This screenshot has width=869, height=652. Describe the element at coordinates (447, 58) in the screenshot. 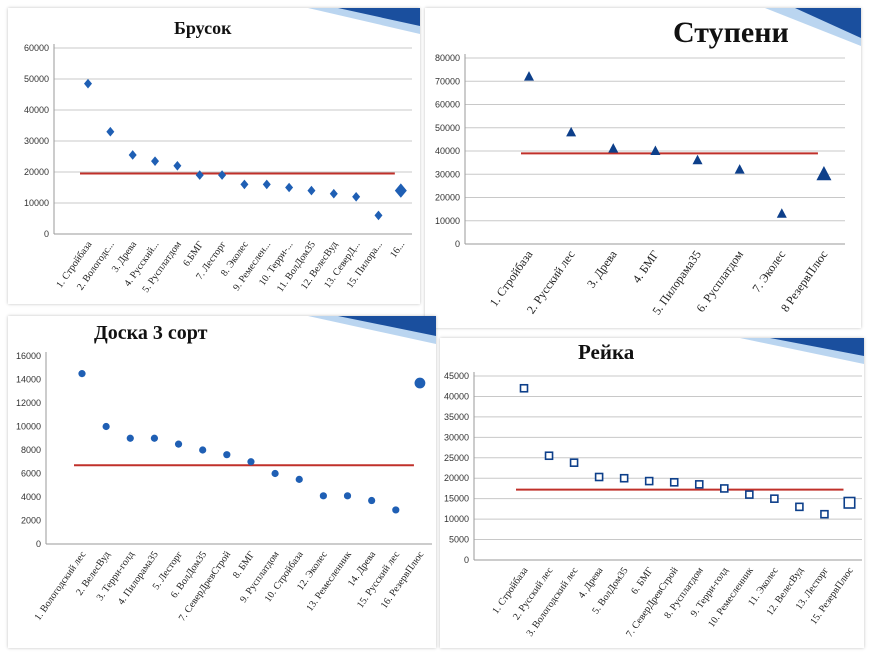

I see `y-tick-label: 80000` at that location.